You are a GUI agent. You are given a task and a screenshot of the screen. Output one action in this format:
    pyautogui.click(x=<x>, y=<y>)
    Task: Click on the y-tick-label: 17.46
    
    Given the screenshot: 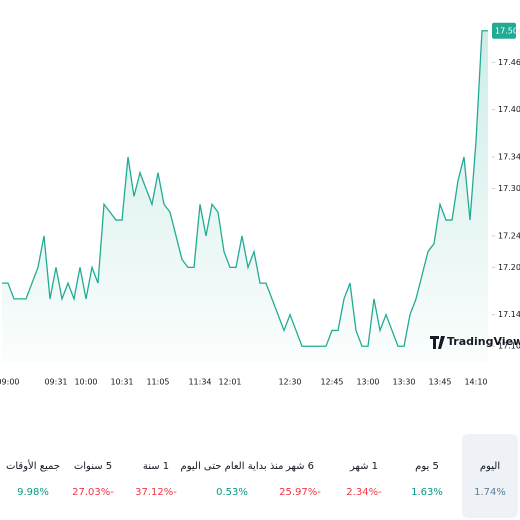 What is the action you would take?
    pyautogui.click(x=509, y=62)
    